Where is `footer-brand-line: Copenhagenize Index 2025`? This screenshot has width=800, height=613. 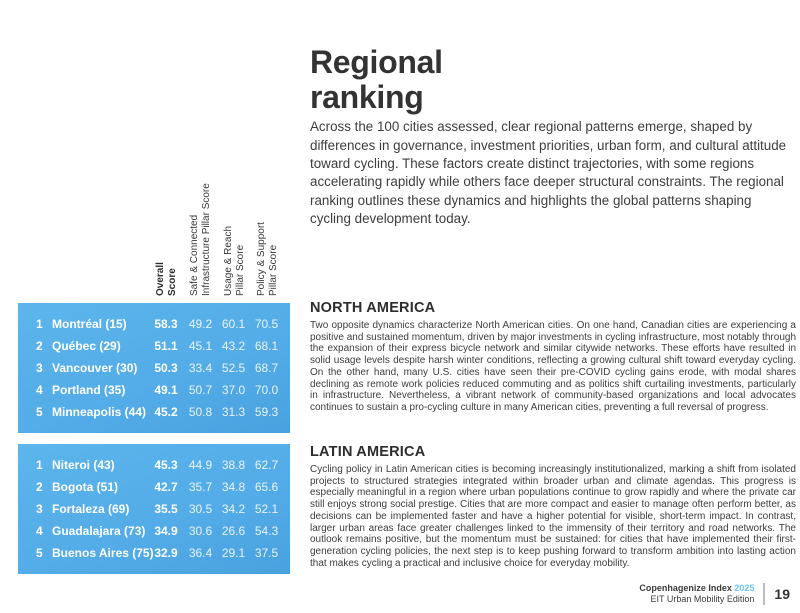
footer-brand-line: Copenhagenize Index 2025 is located at coordinates (696, 588).